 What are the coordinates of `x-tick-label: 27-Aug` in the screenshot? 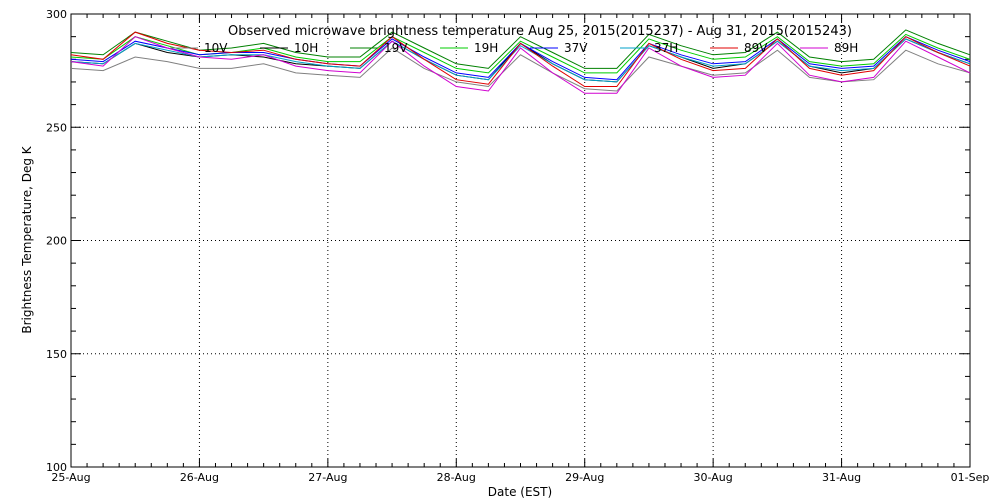 It's located at (327, 477).